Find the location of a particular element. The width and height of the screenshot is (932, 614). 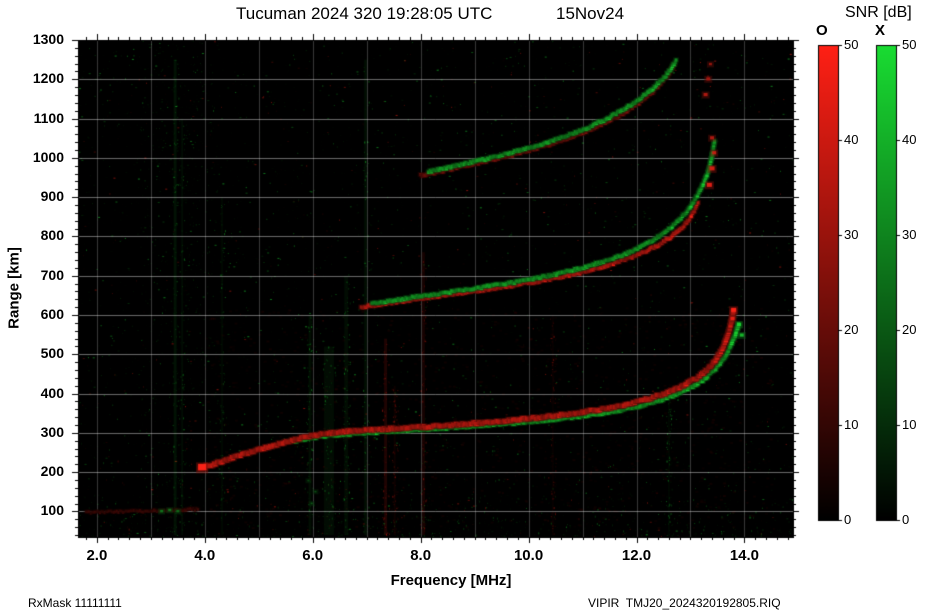

y-tick-label: 1000 is located at coordinates (48, 156).